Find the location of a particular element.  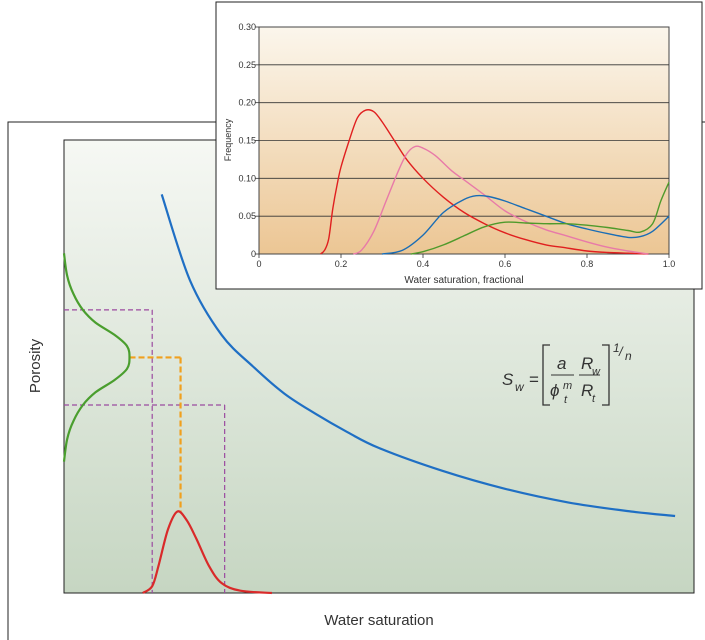

eq-phi: ϕ is located at coordinates (554, 390).